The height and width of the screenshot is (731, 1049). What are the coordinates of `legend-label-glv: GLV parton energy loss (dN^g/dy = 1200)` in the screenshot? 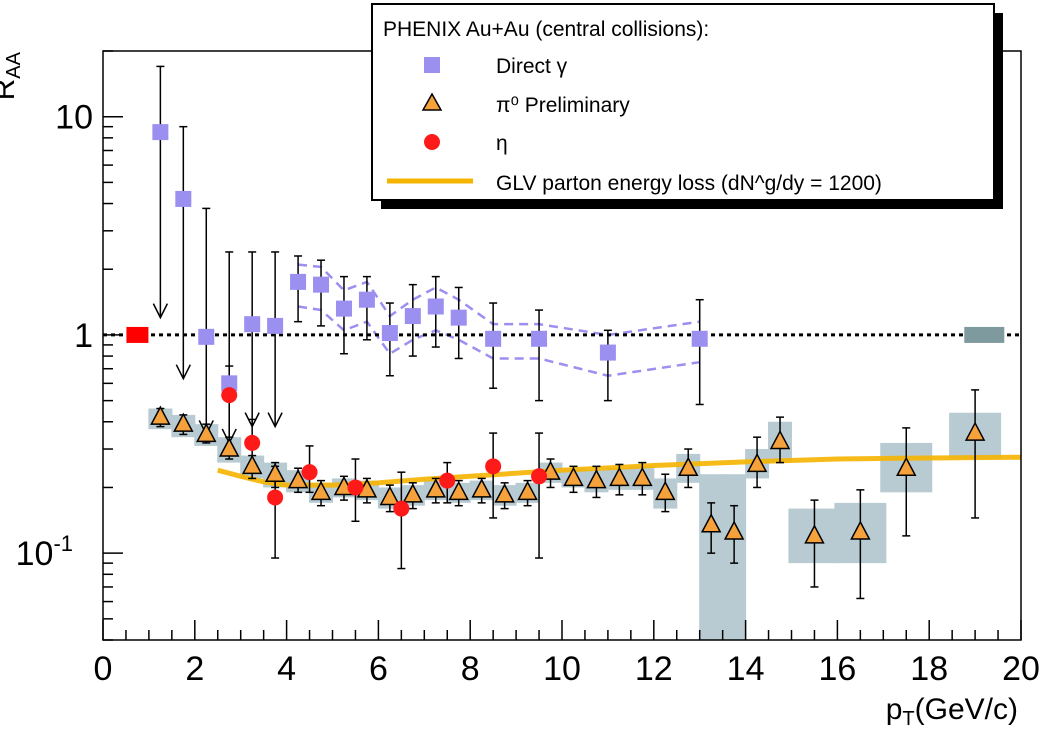 It's located at (689, 183).